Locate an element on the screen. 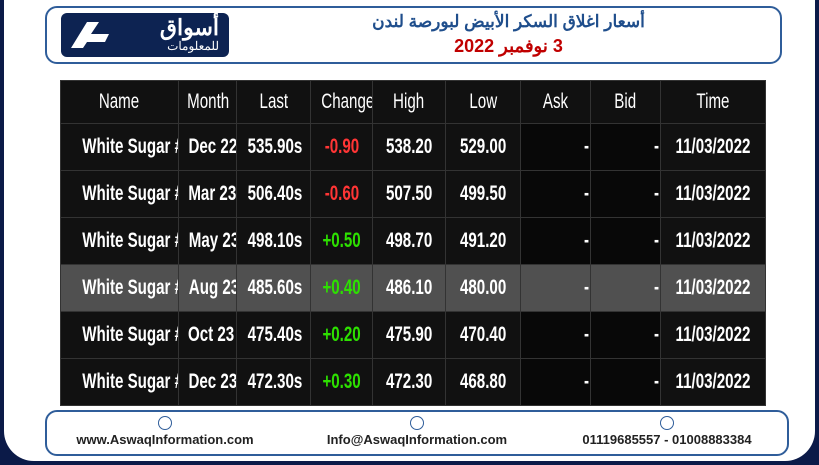 The width and height of the screenshot is (819, 465). table-cell: Oct 23 is located at coordinates (207, 335).